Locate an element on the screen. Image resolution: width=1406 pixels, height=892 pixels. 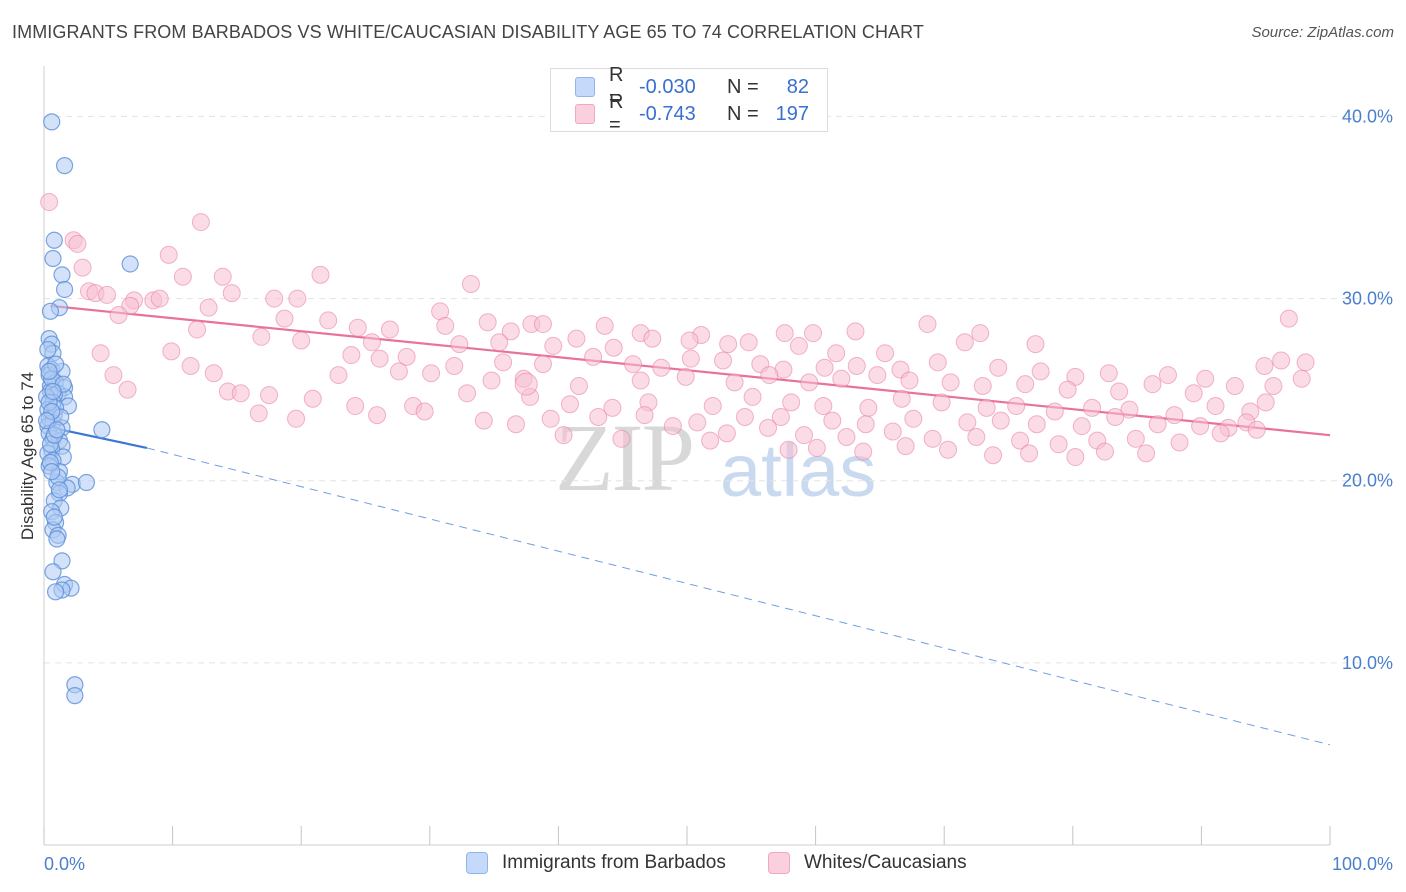
legend-swatch-whites is located at coordinates (779, 863).